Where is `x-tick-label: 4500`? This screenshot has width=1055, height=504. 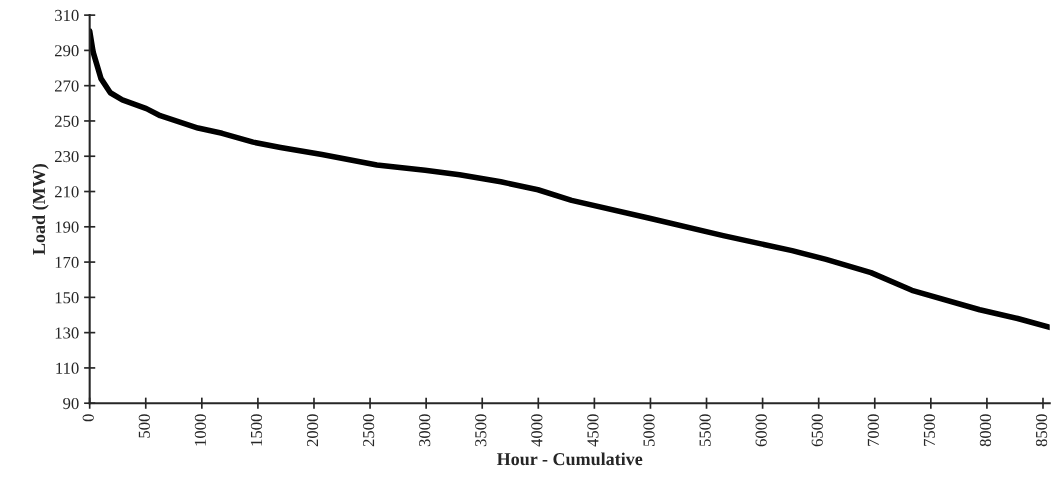 x-tick-label: 4500 is located at coordinates (593, 430).